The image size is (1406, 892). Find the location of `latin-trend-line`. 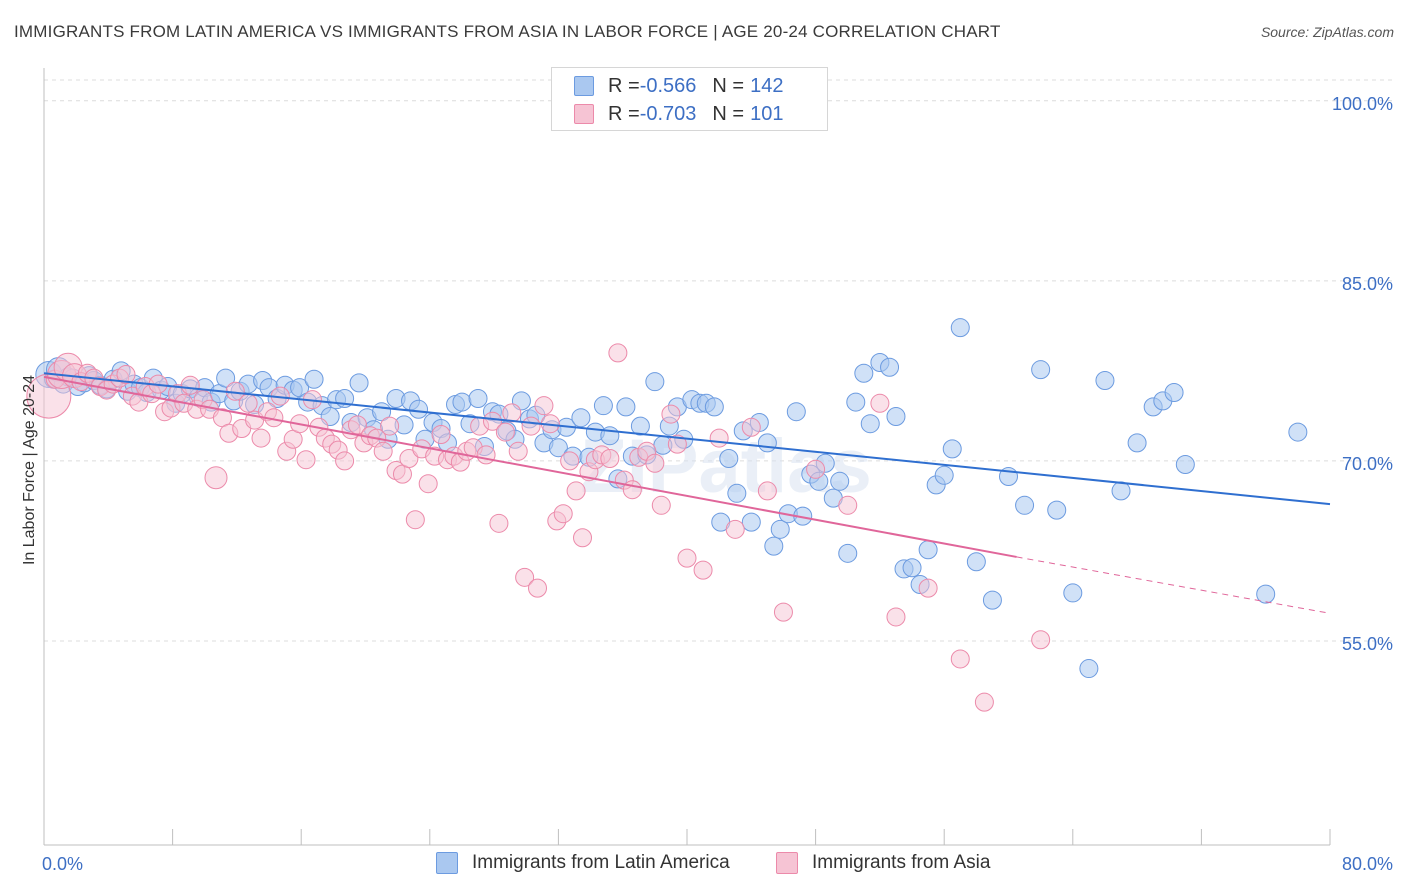

latin-trend-line is located at coordinates (687, 439).